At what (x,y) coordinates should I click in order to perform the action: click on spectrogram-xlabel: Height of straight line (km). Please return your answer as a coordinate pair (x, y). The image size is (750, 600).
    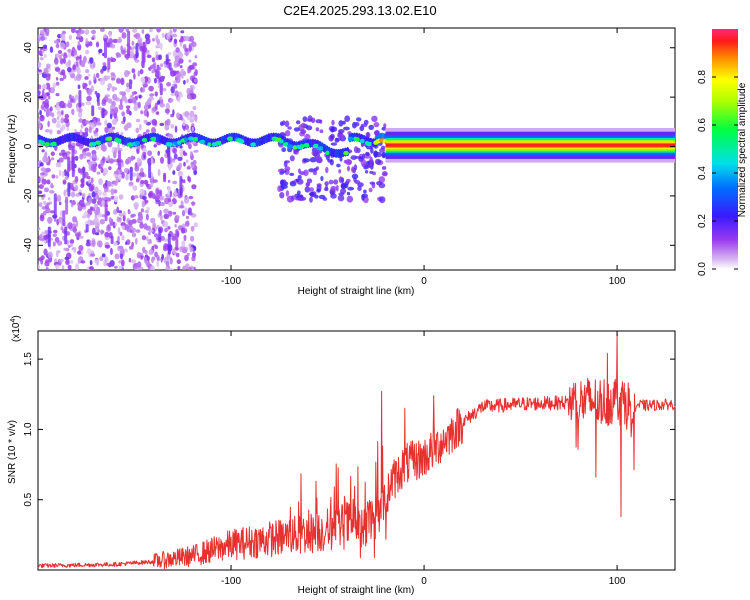
    Looking at the image, I should click on (356, 291).